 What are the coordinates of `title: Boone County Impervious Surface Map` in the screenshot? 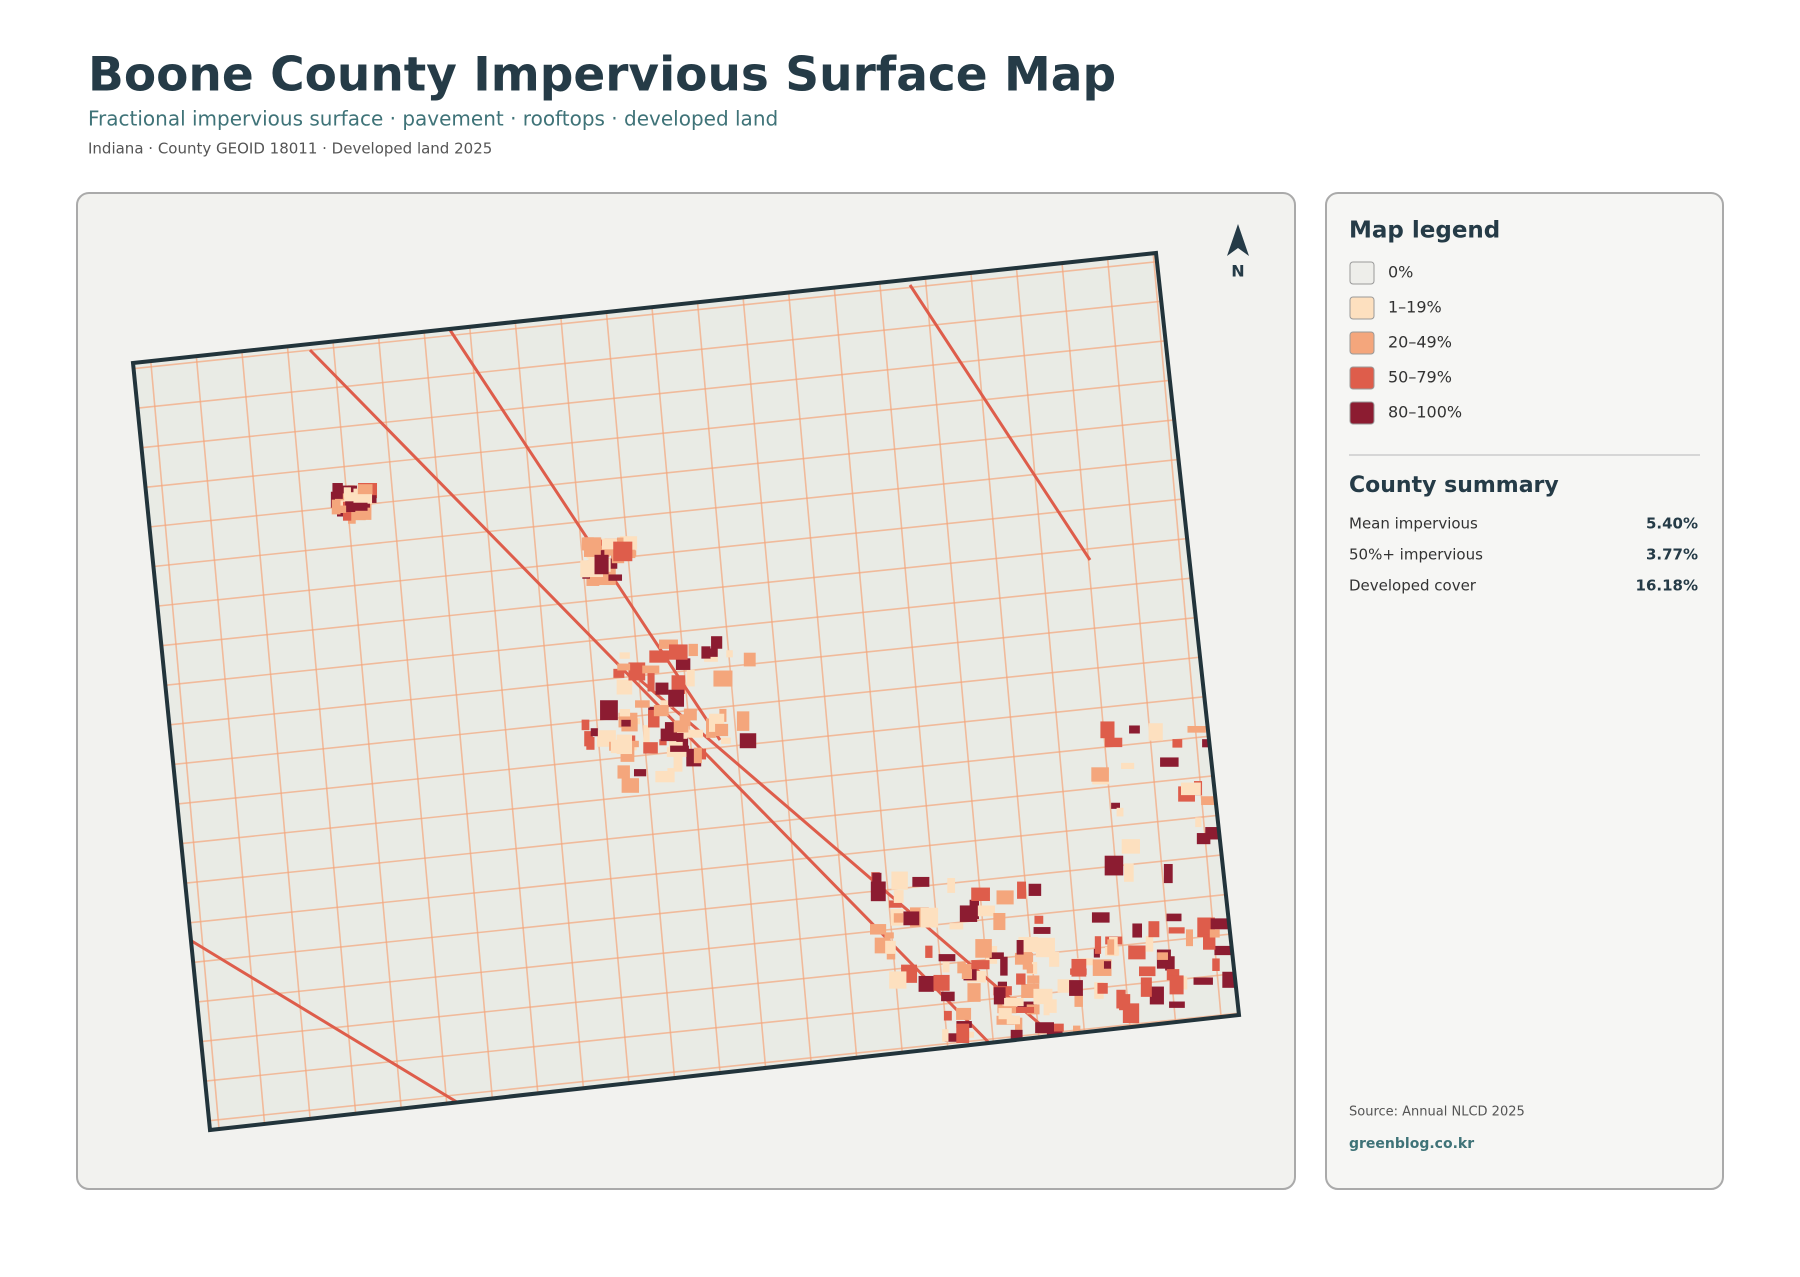 It's located at (602, 75).